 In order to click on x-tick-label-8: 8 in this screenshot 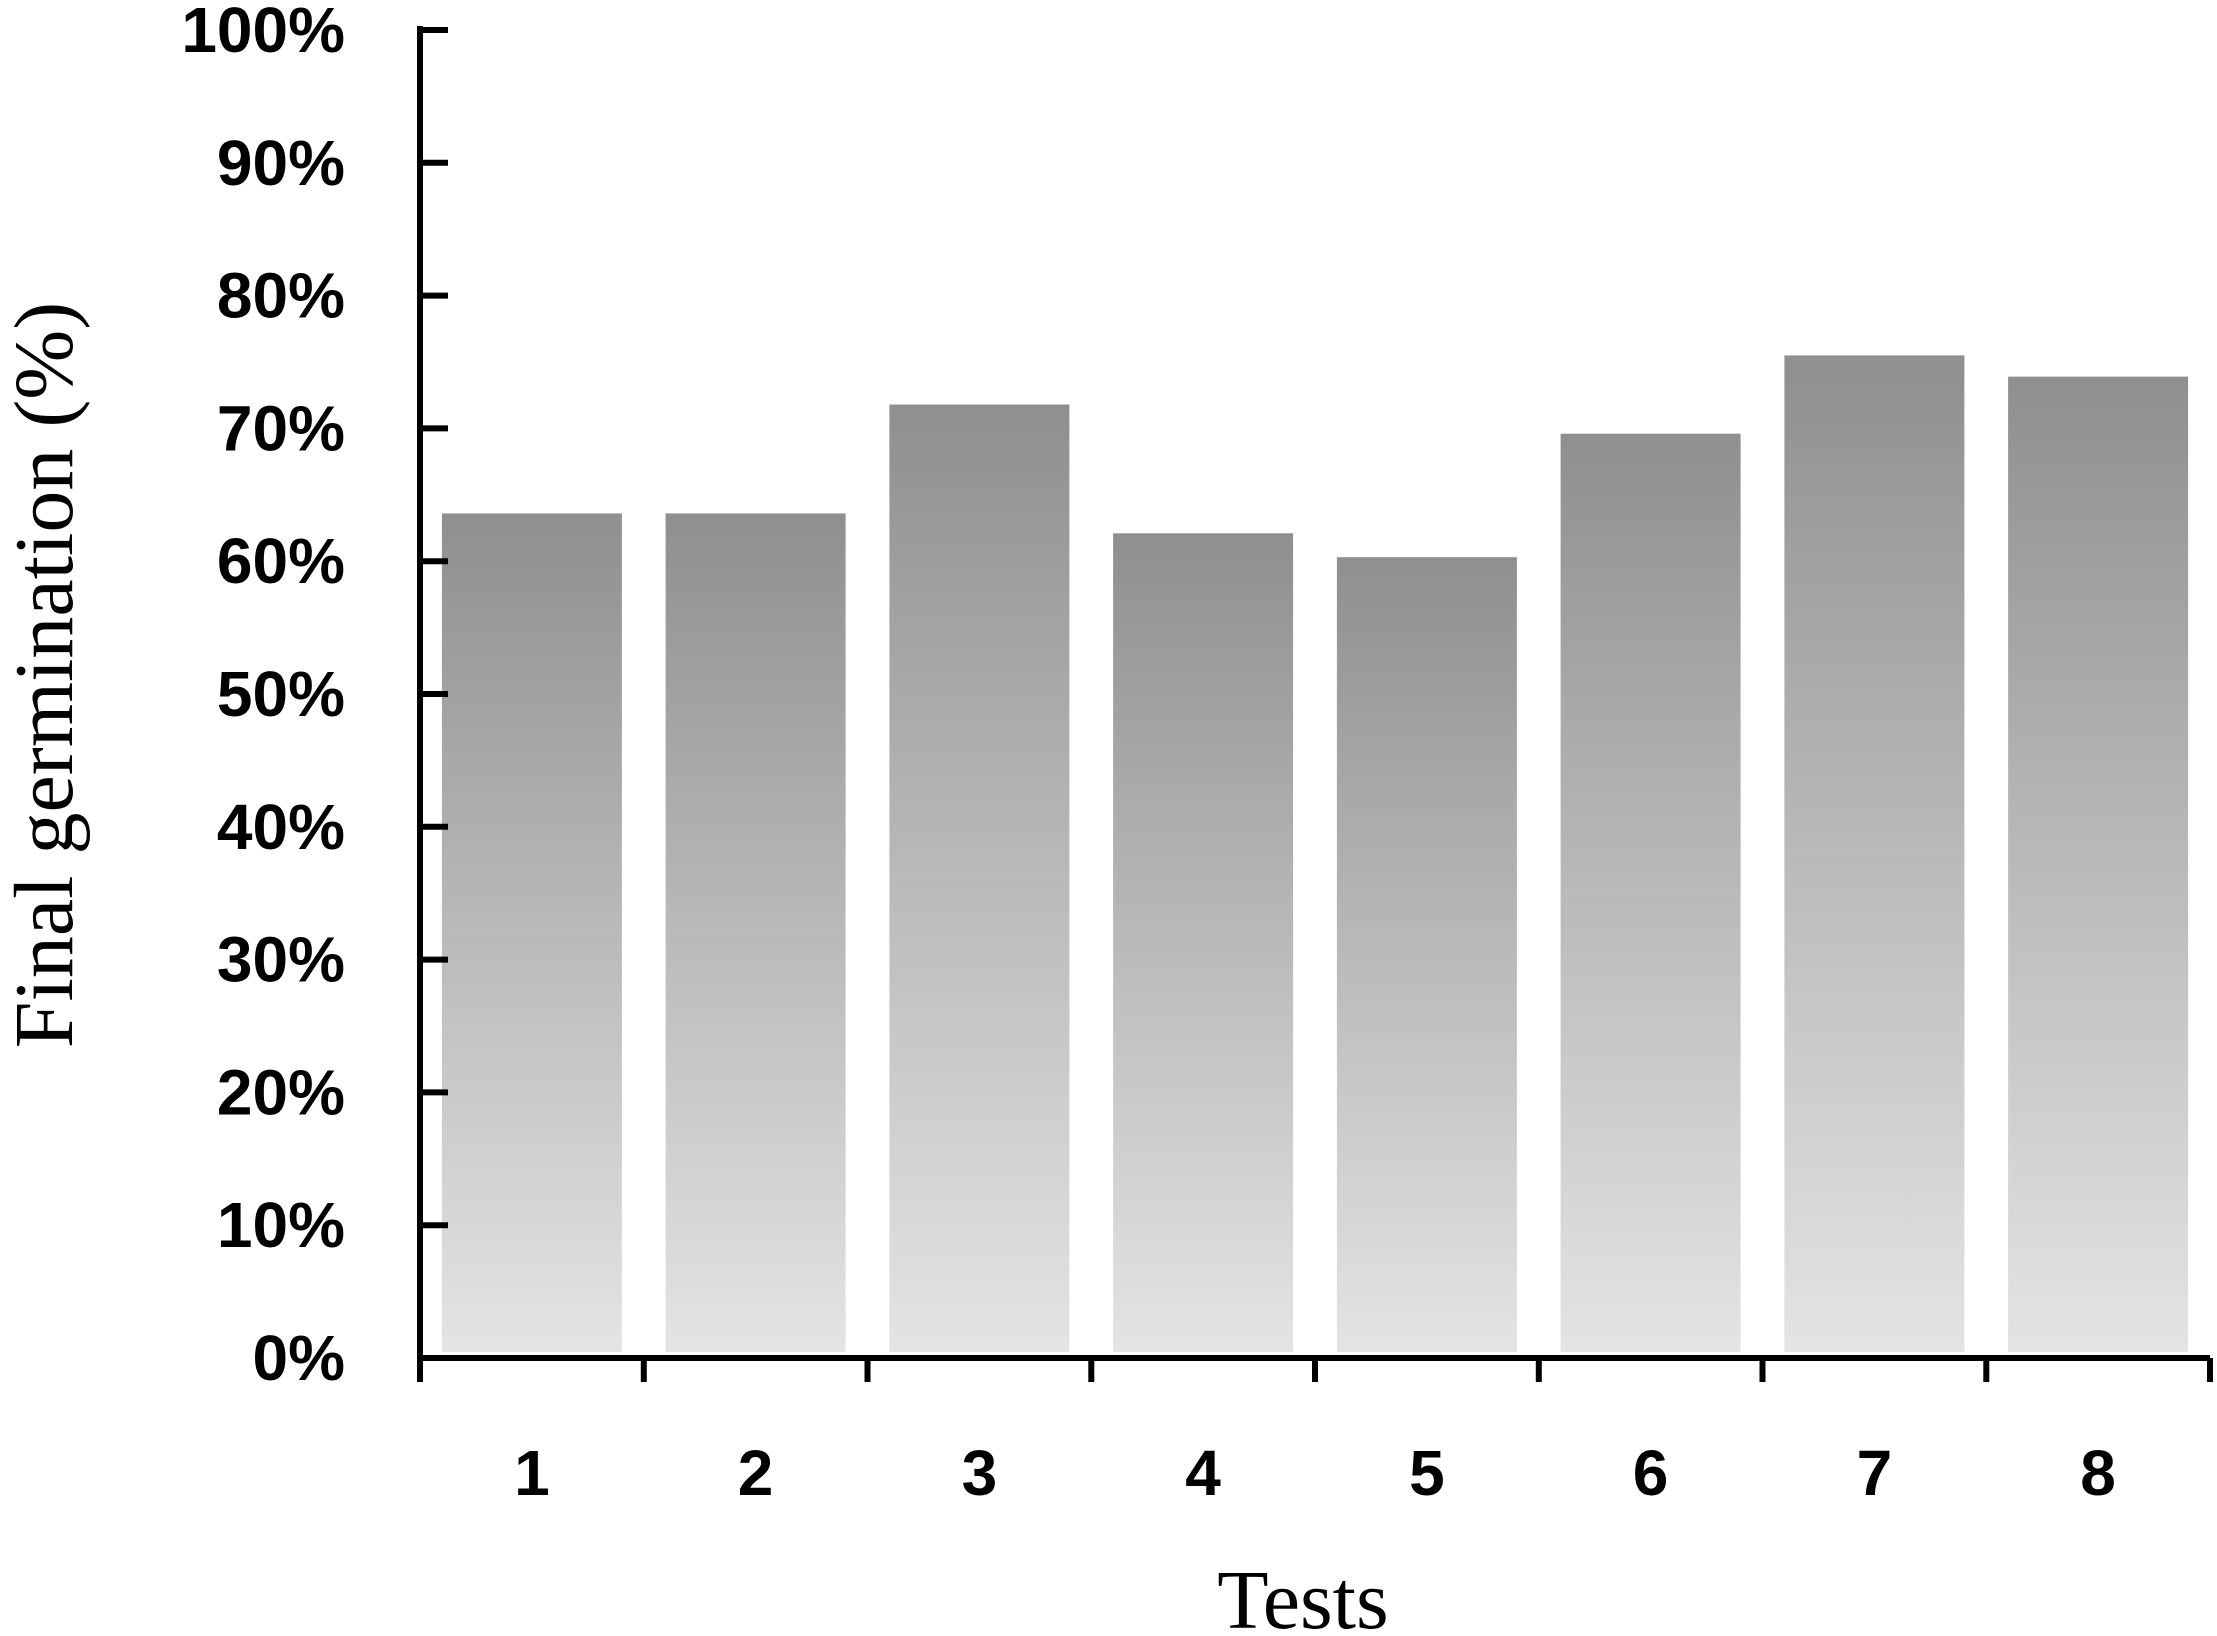, I will do `click(2098, 1473)`.